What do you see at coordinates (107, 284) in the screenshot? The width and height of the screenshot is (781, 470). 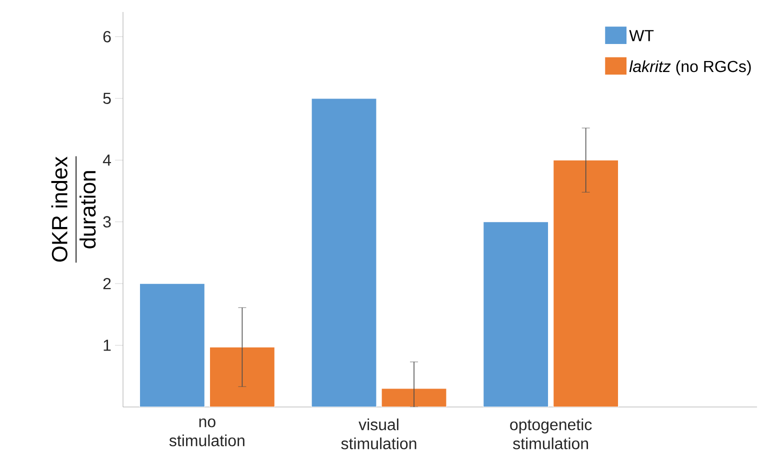 I see `y-tick-label: 2` at bounding box center [107, 284].